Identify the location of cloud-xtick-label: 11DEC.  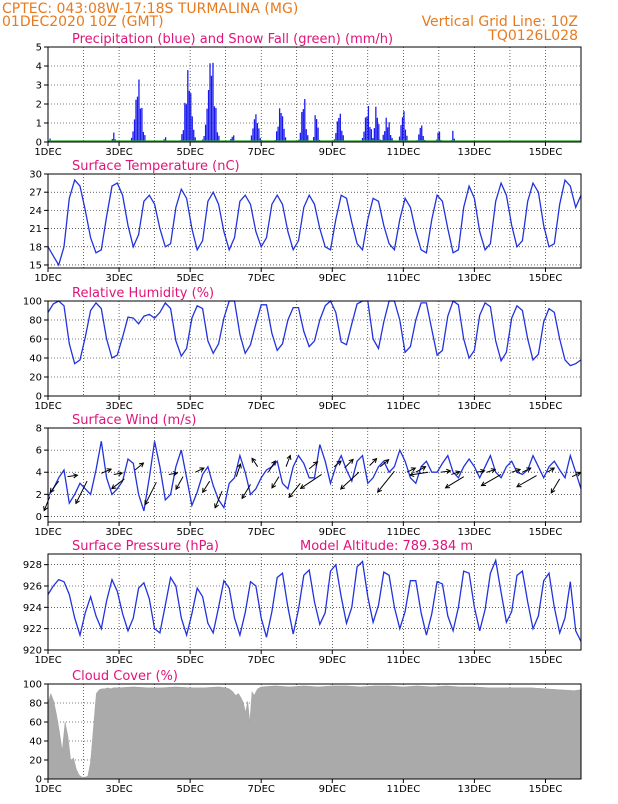
(403, 789).